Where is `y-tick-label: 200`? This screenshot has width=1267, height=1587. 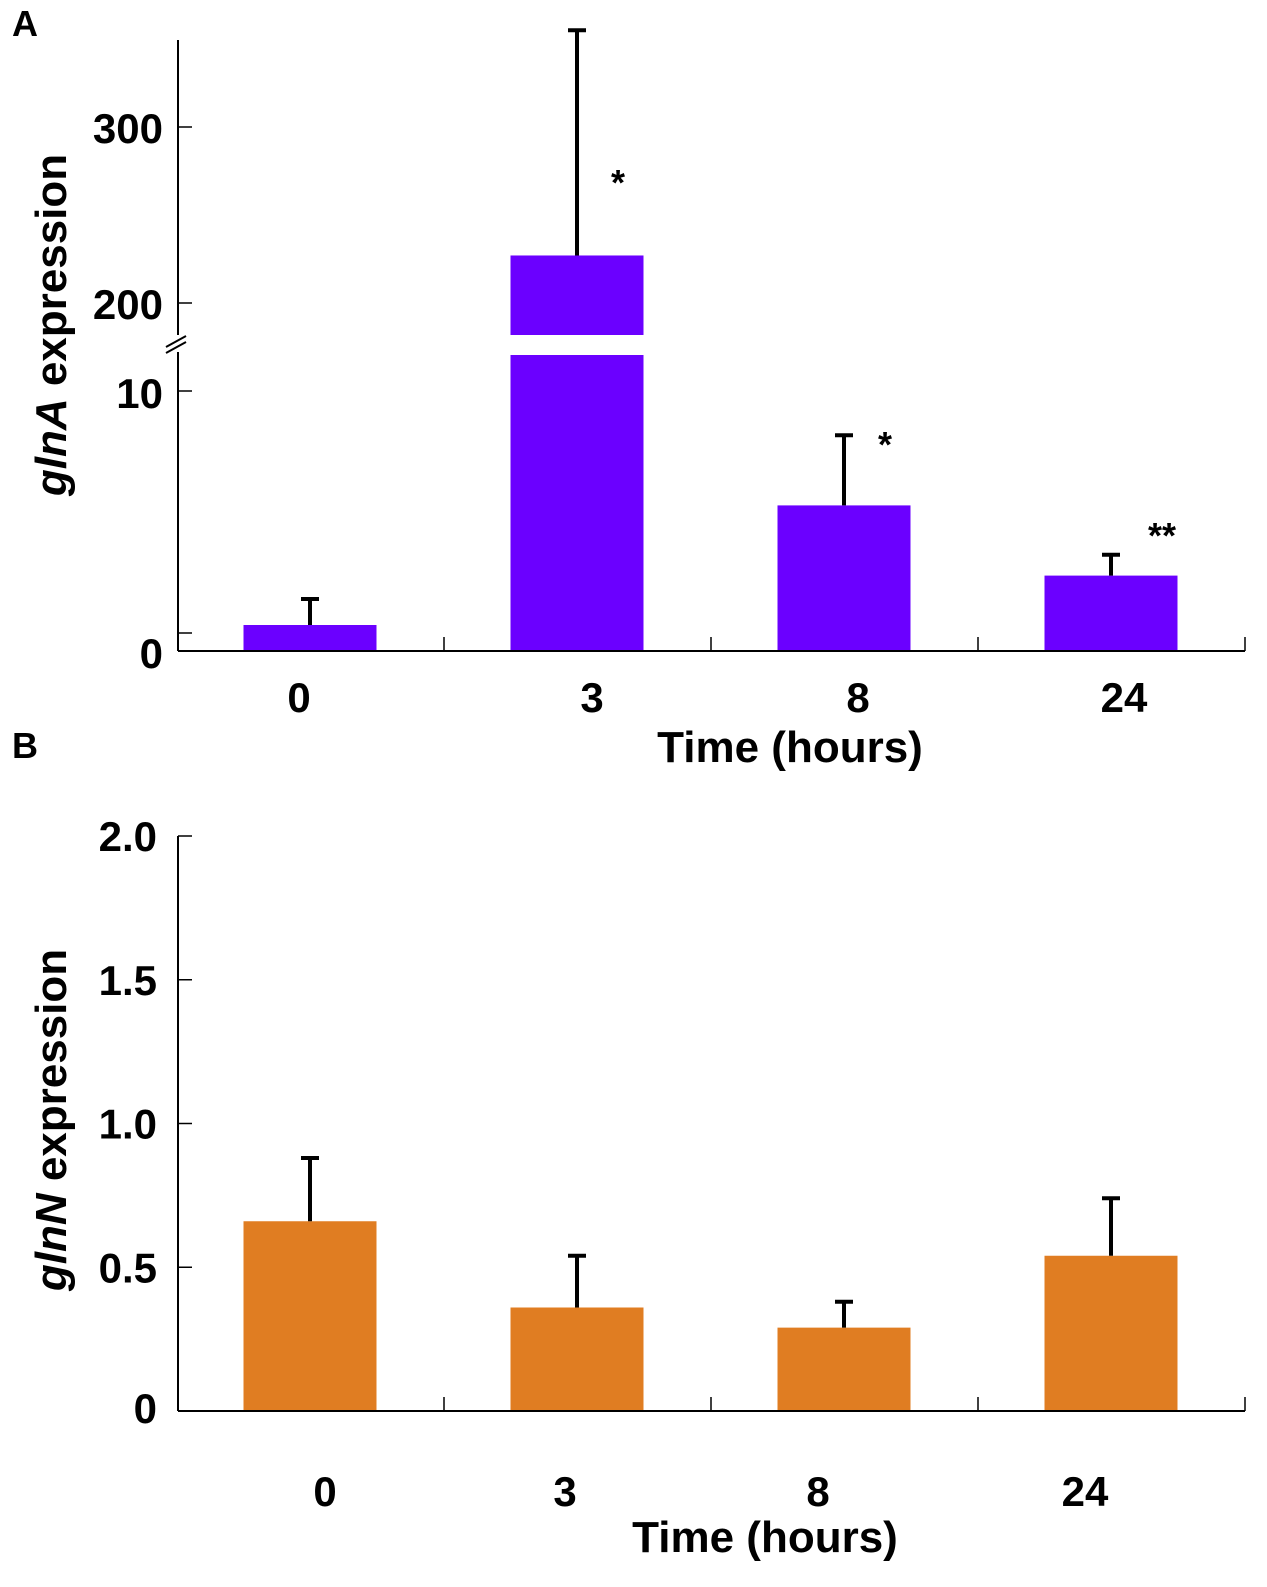
y-tick-label: 200 is located at coordinates (128, 304).